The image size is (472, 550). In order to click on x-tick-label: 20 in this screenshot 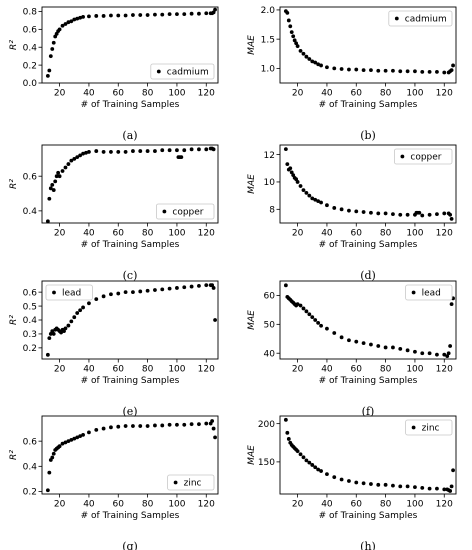, I will do `click(60, 505)`.